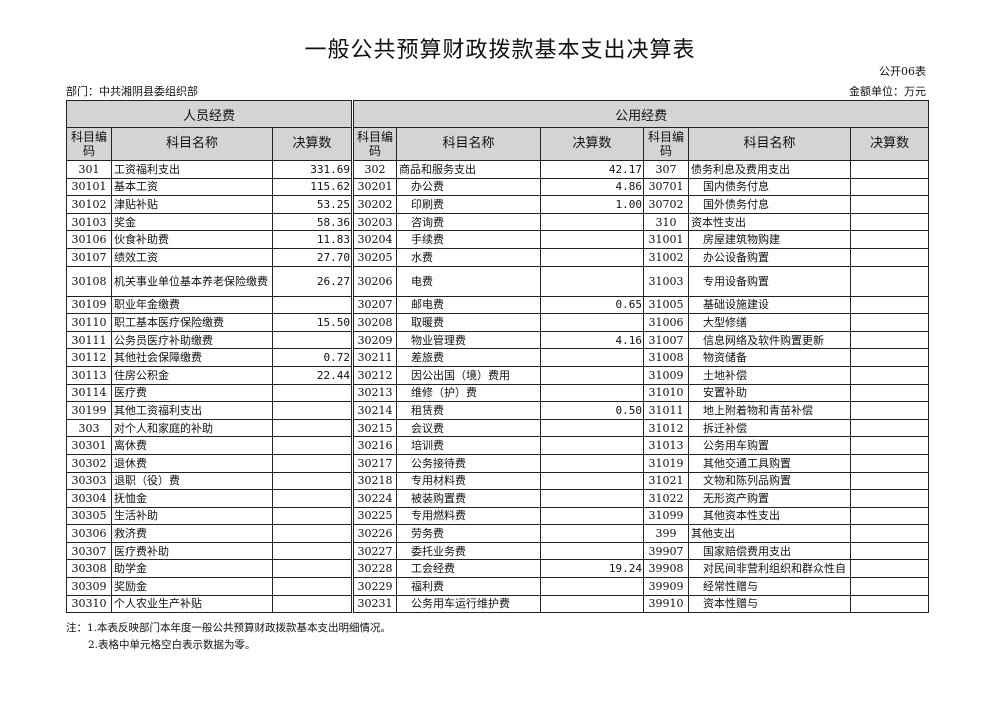  What do you see at coordinates (89, 498) in the screenshot?
I see `personnel-code-cell: 30304` at bounding box center [89, 498].